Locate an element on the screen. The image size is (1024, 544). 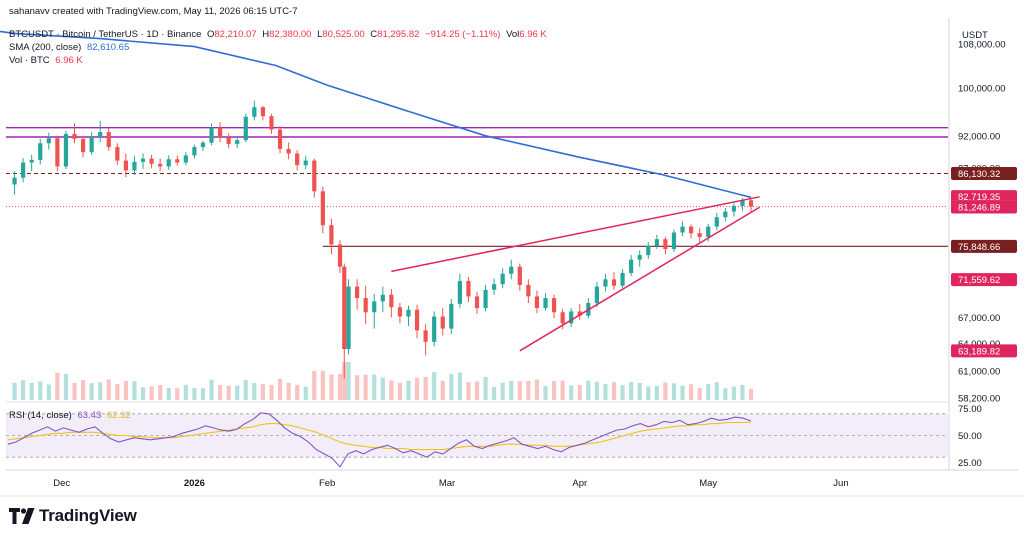
vol-label: Vol is located at coordinates (513, 34).